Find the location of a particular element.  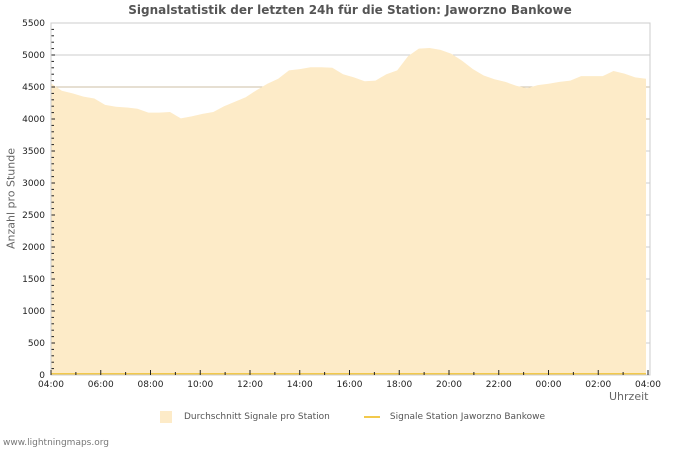

svg-text: 12:00 is located at coordinates (250, 385).